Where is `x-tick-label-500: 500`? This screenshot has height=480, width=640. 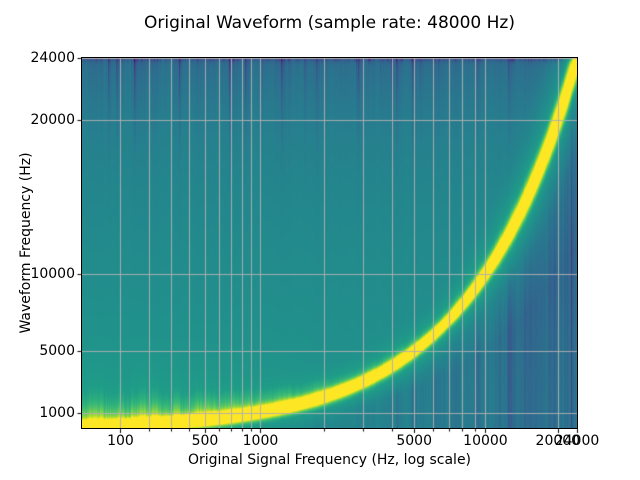
x-tick-label-500: 500 is located at coordinates (205, 441).